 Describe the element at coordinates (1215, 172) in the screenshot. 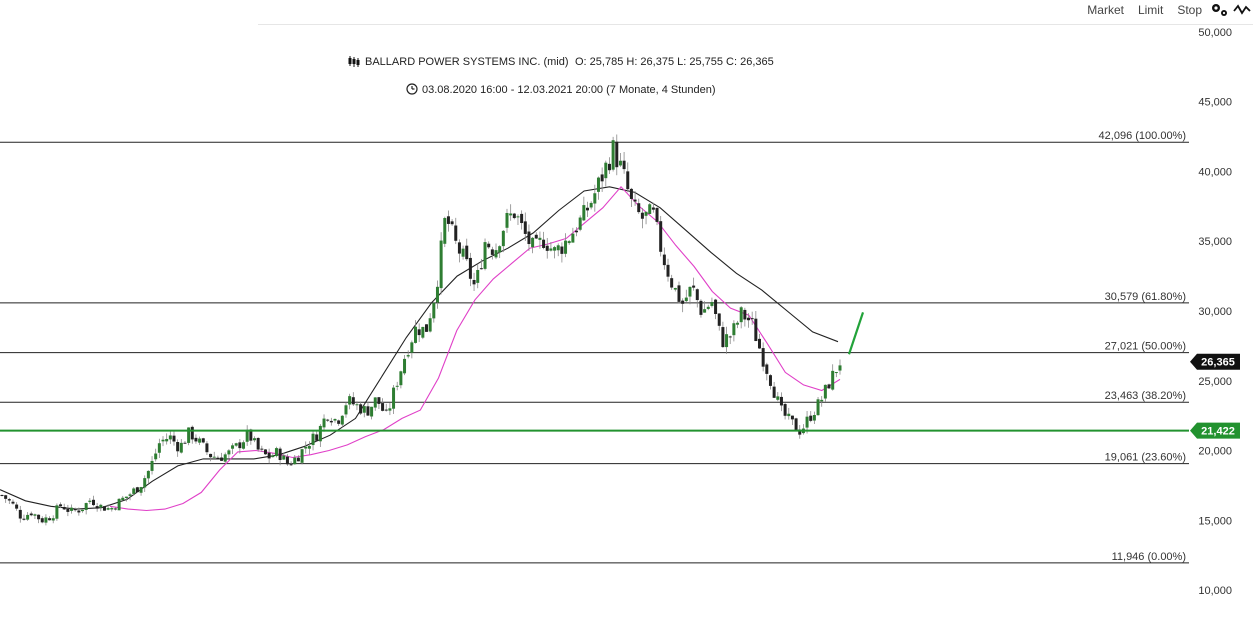

I see `y-tick-label: 40,000` at that location.